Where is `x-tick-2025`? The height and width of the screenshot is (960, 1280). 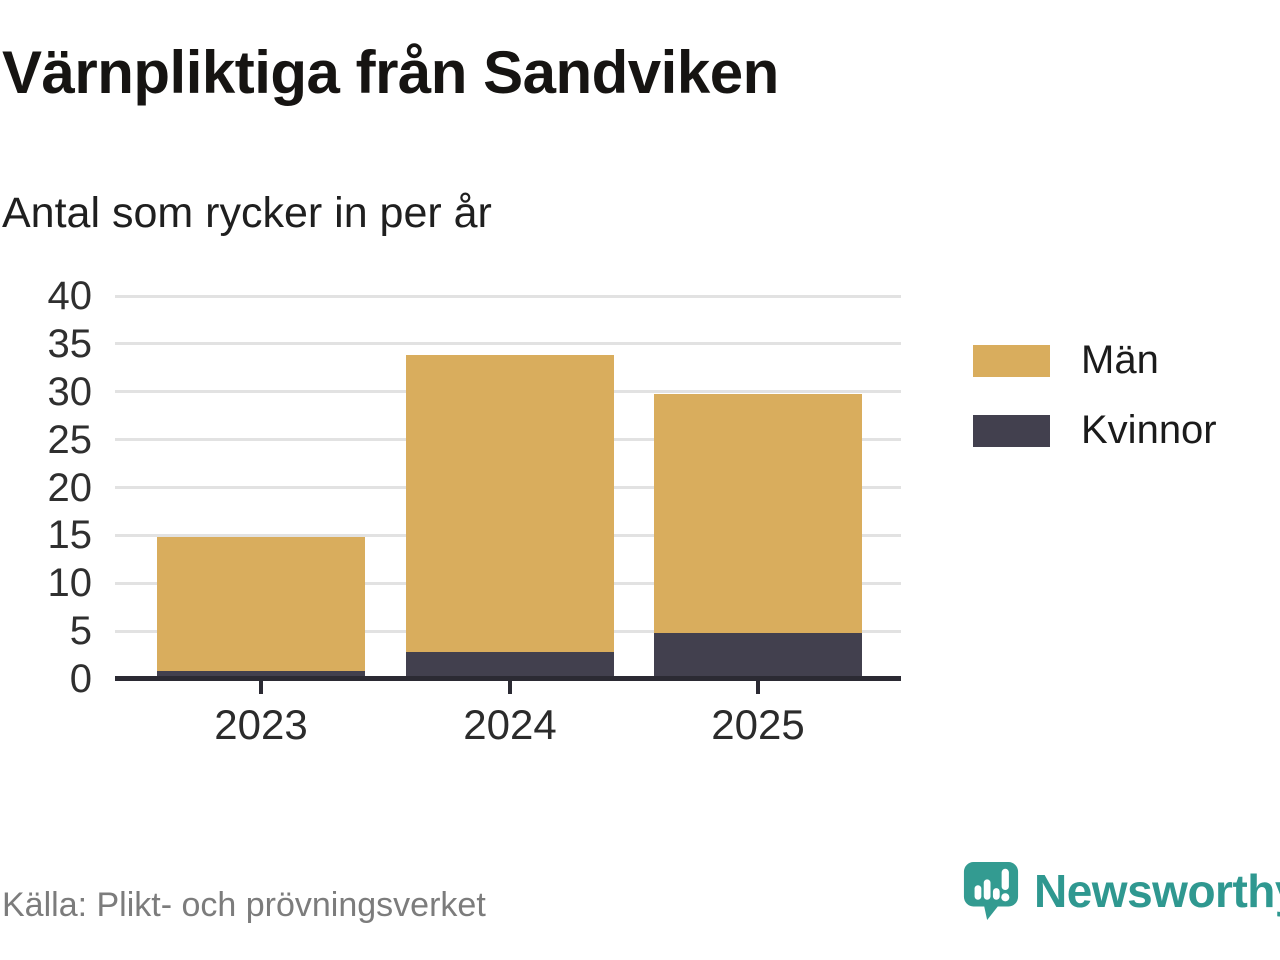 x-tick-2025 is located at coordinates (758, 687).